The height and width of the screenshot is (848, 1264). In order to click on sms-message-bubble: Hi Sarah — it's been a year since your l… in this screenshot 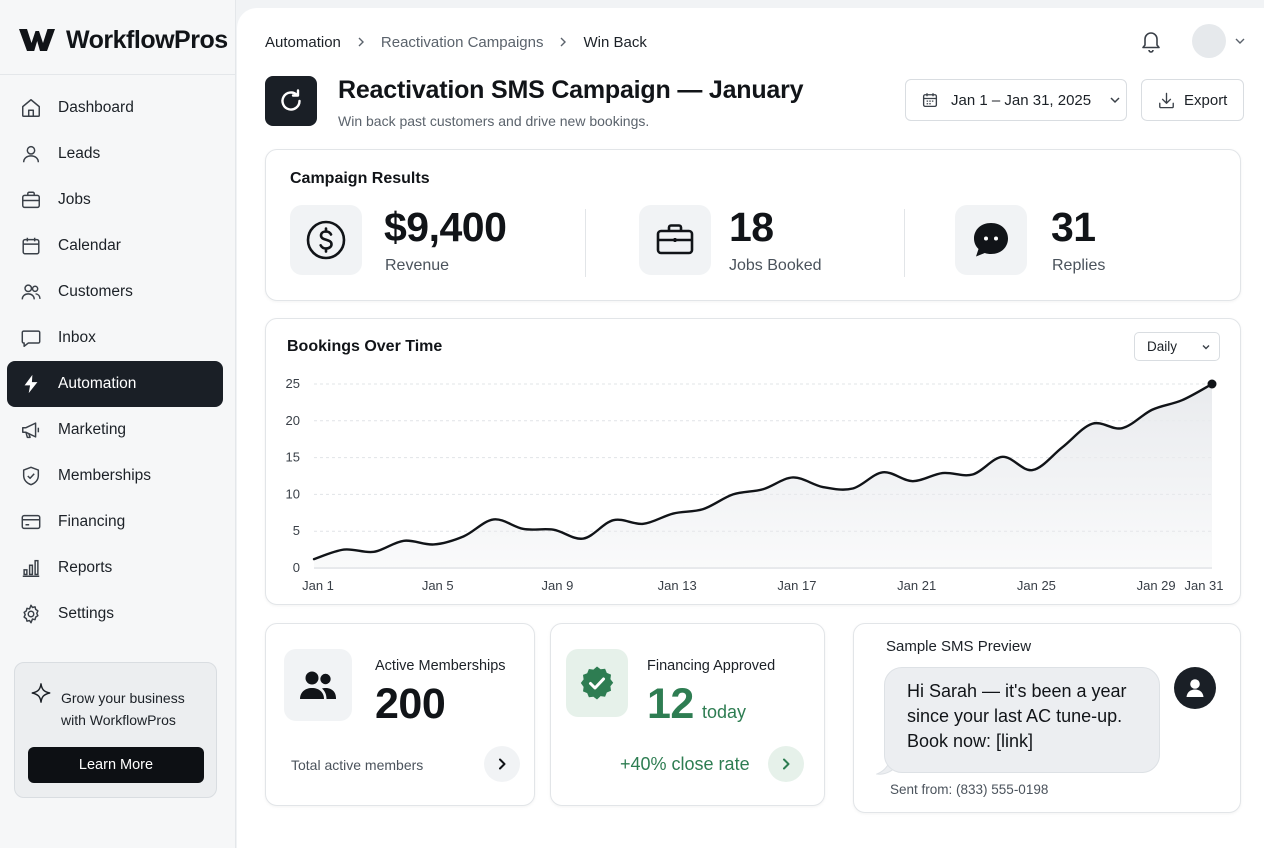, I will do `click(1022, 720)`.